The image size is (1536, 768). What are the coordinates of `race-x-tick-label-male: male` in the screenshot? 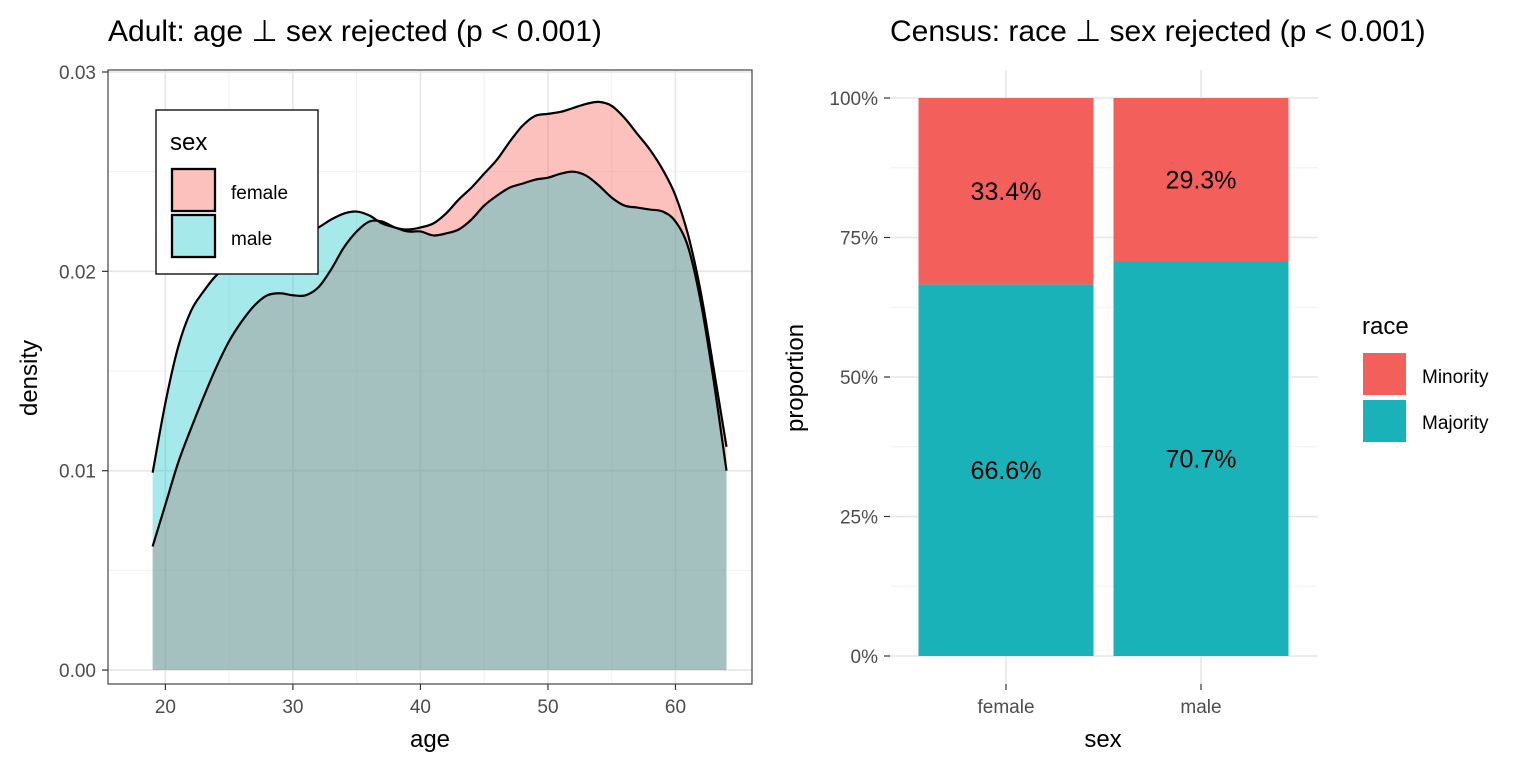 It's located at (1200, 707).